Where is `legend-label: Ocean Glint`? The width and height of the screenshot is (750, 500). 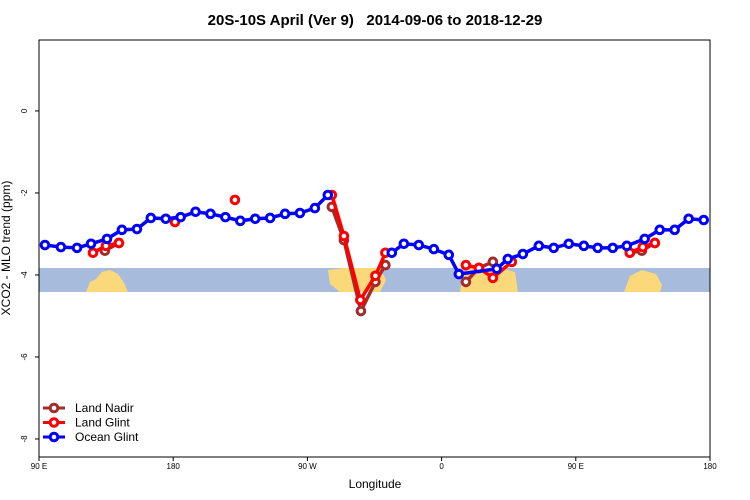 legend-label: Ocean Glint is located at coordinates (107, 437).